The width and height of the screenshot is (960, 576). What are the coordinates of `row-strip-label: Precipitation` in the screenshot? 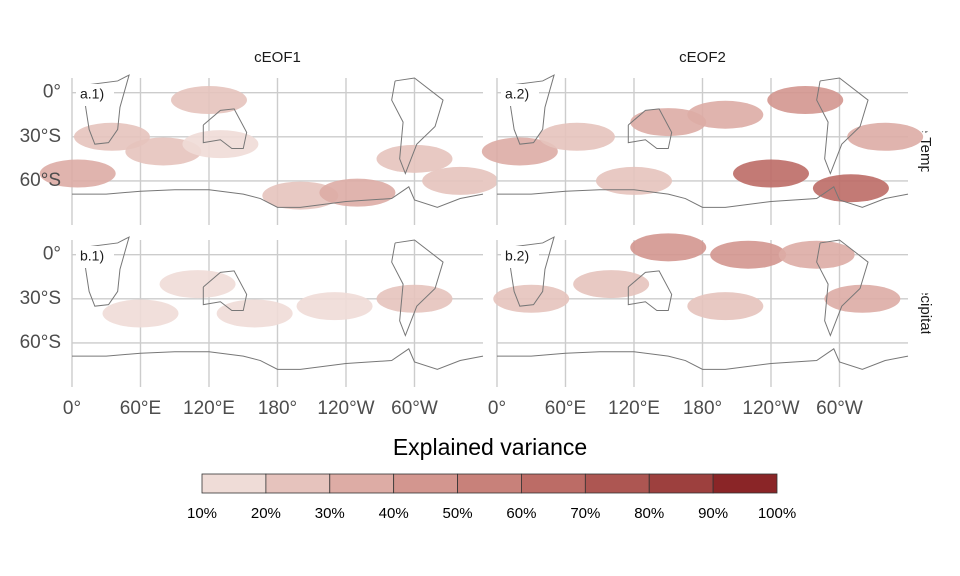 It's located at (925, 313).